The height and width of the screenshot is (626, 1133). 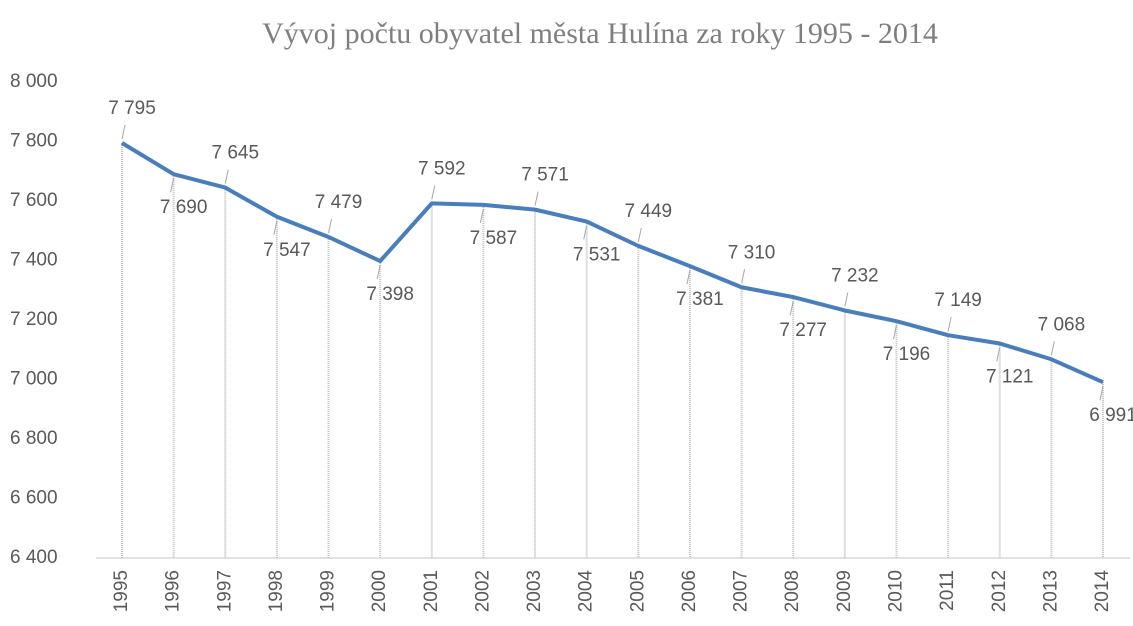 What do you see at coordinates (132, 108) in the screenshot?
I see `data-label: 7 795` at bounding box center [132, 108].